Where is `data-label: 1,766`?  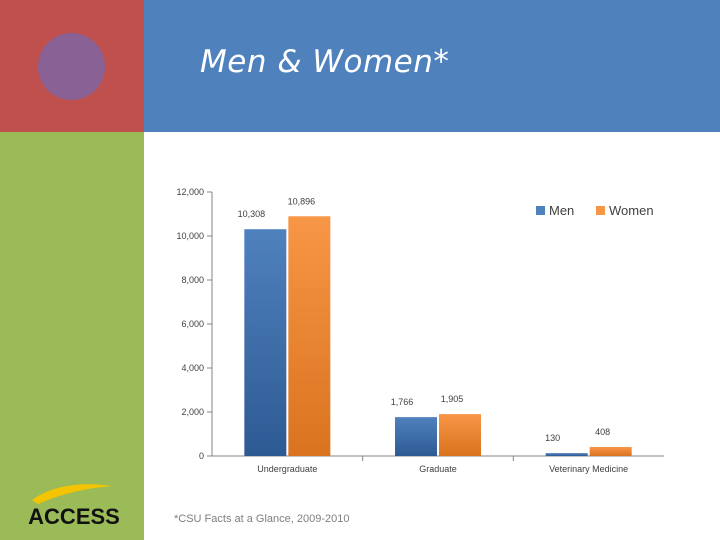 data-label: 1,766 is located at coordinates (402, 402).